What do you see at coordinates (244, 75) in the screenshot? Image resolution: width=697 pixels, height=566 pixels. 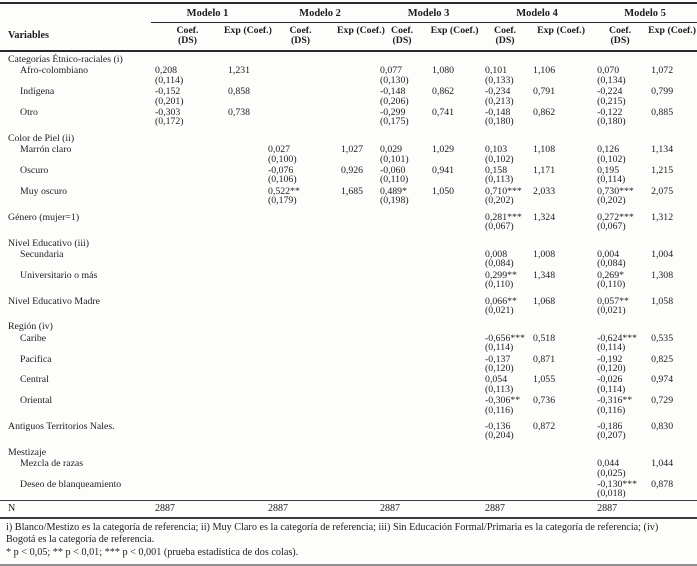 I see `exp-cell: 1,231` at bounding box center [244, 75].